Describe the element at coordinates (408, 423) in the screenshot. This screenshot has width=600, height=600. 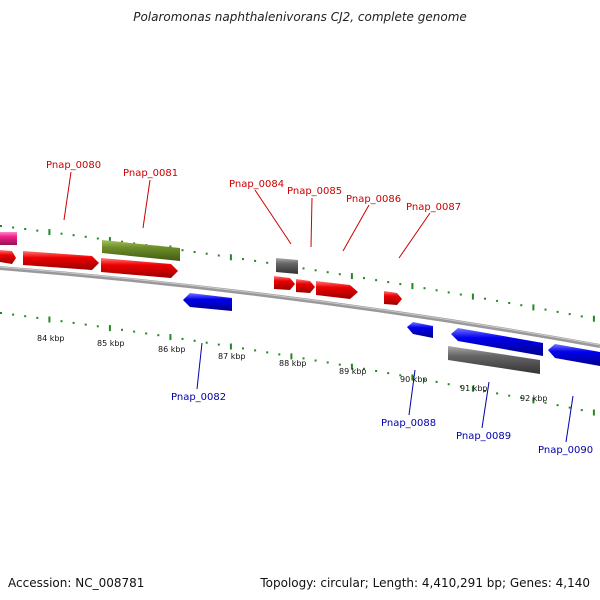
I see `gene-label-pnap-0088: Pnap_0088` at that location.